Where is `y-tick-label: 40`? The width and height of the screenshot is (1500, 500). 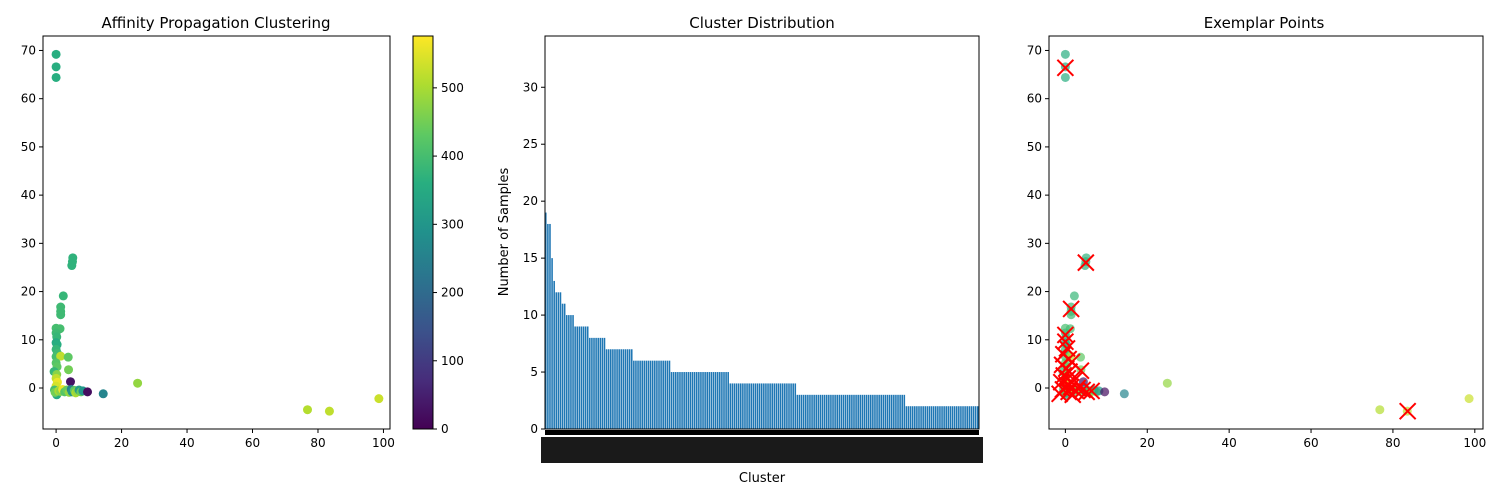 y-tick-label: 40 is located at coordinates (28, 195).